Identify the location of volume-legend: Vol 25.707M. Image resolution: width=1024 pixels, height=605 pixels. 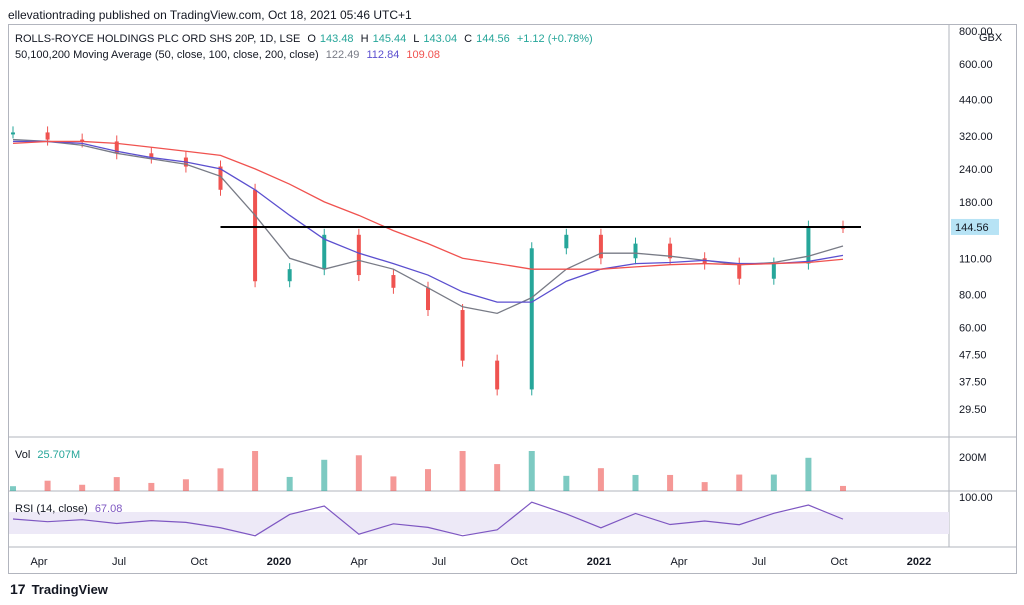
(49, 455).